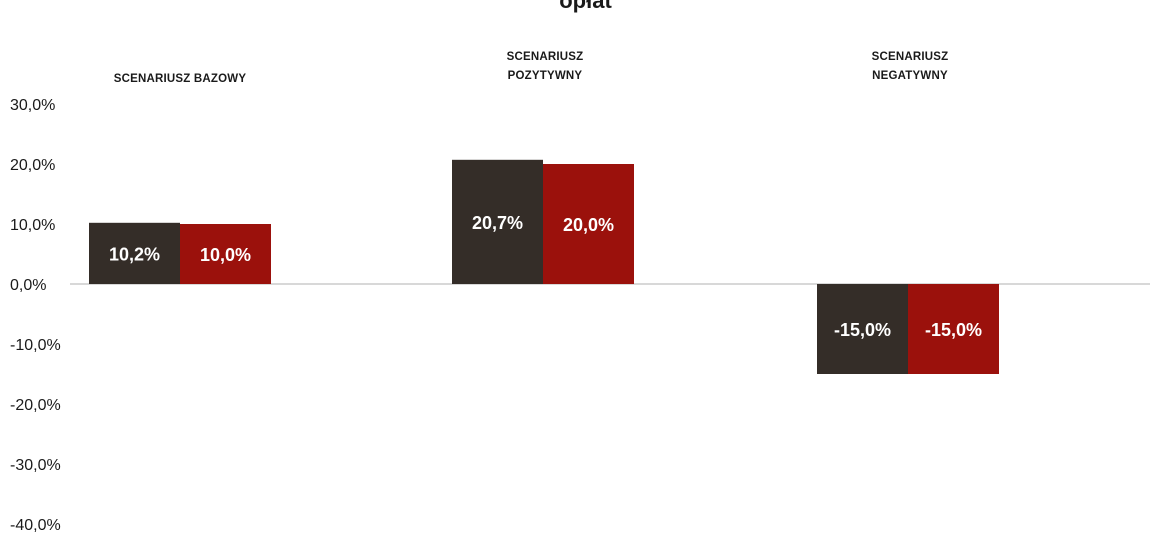 This screenshot has height=533, width=1171. What do you see at coordinates (545, 66) in the screenshot?
I see `category-label-pozytywny: SCENARIUSZ POZYTYWNY` at bounding box center [545, 66].